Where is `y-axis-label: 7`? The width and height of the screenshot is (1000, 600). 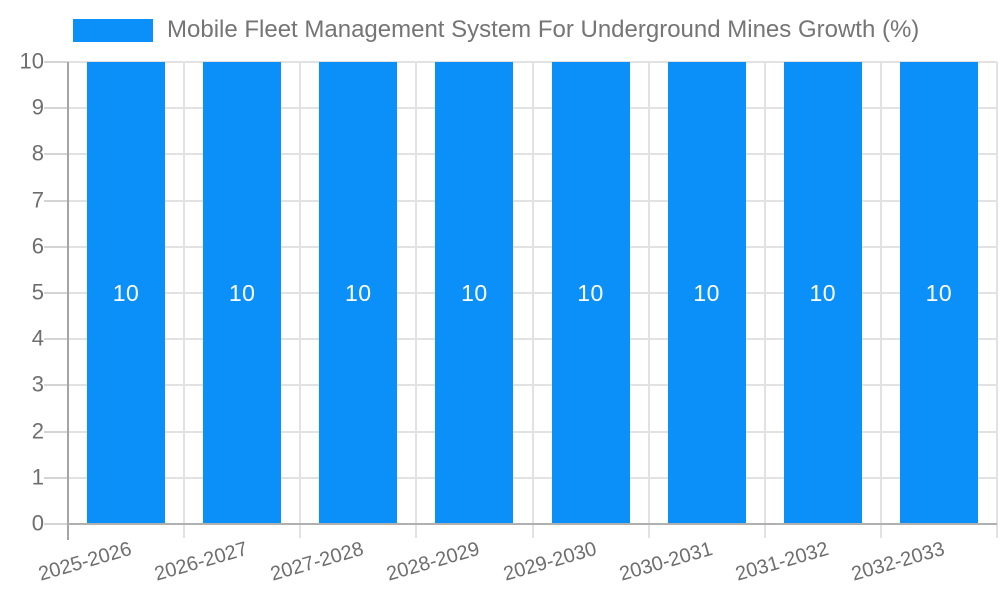 y-axis-label: 7 is located at coordinates (37, 200).